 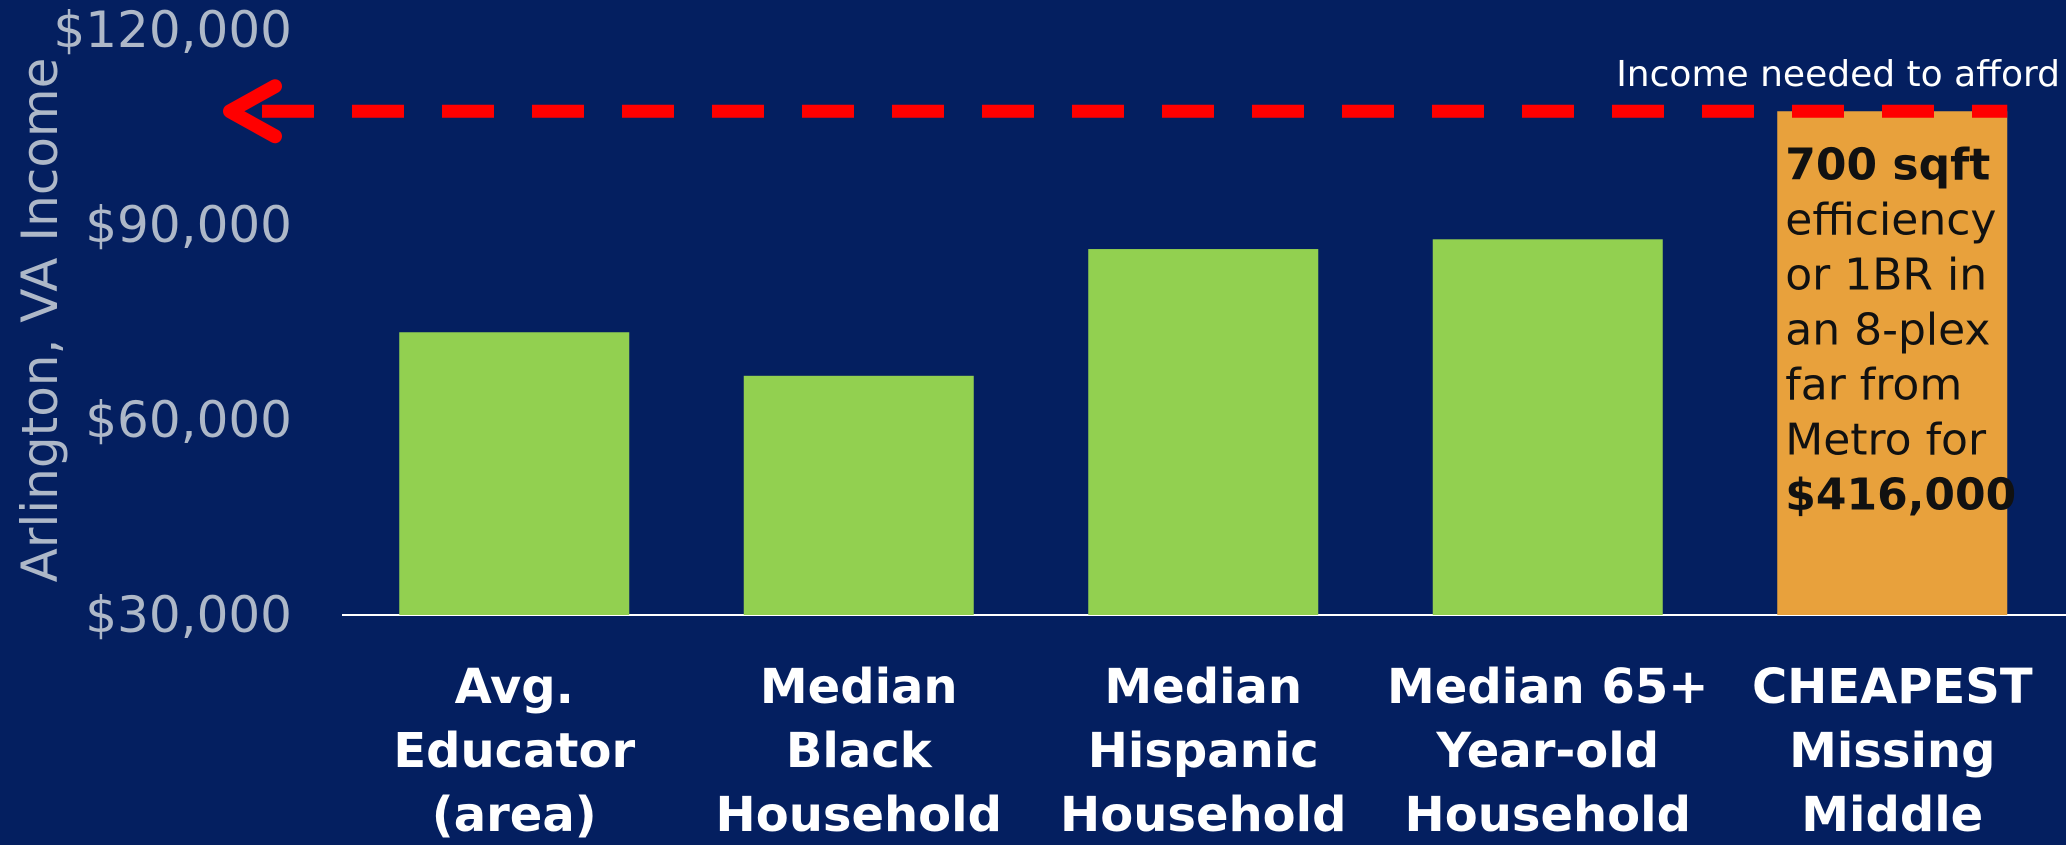 I want to click on category-label-line: Hispanic, so click(x=1203, y=751).